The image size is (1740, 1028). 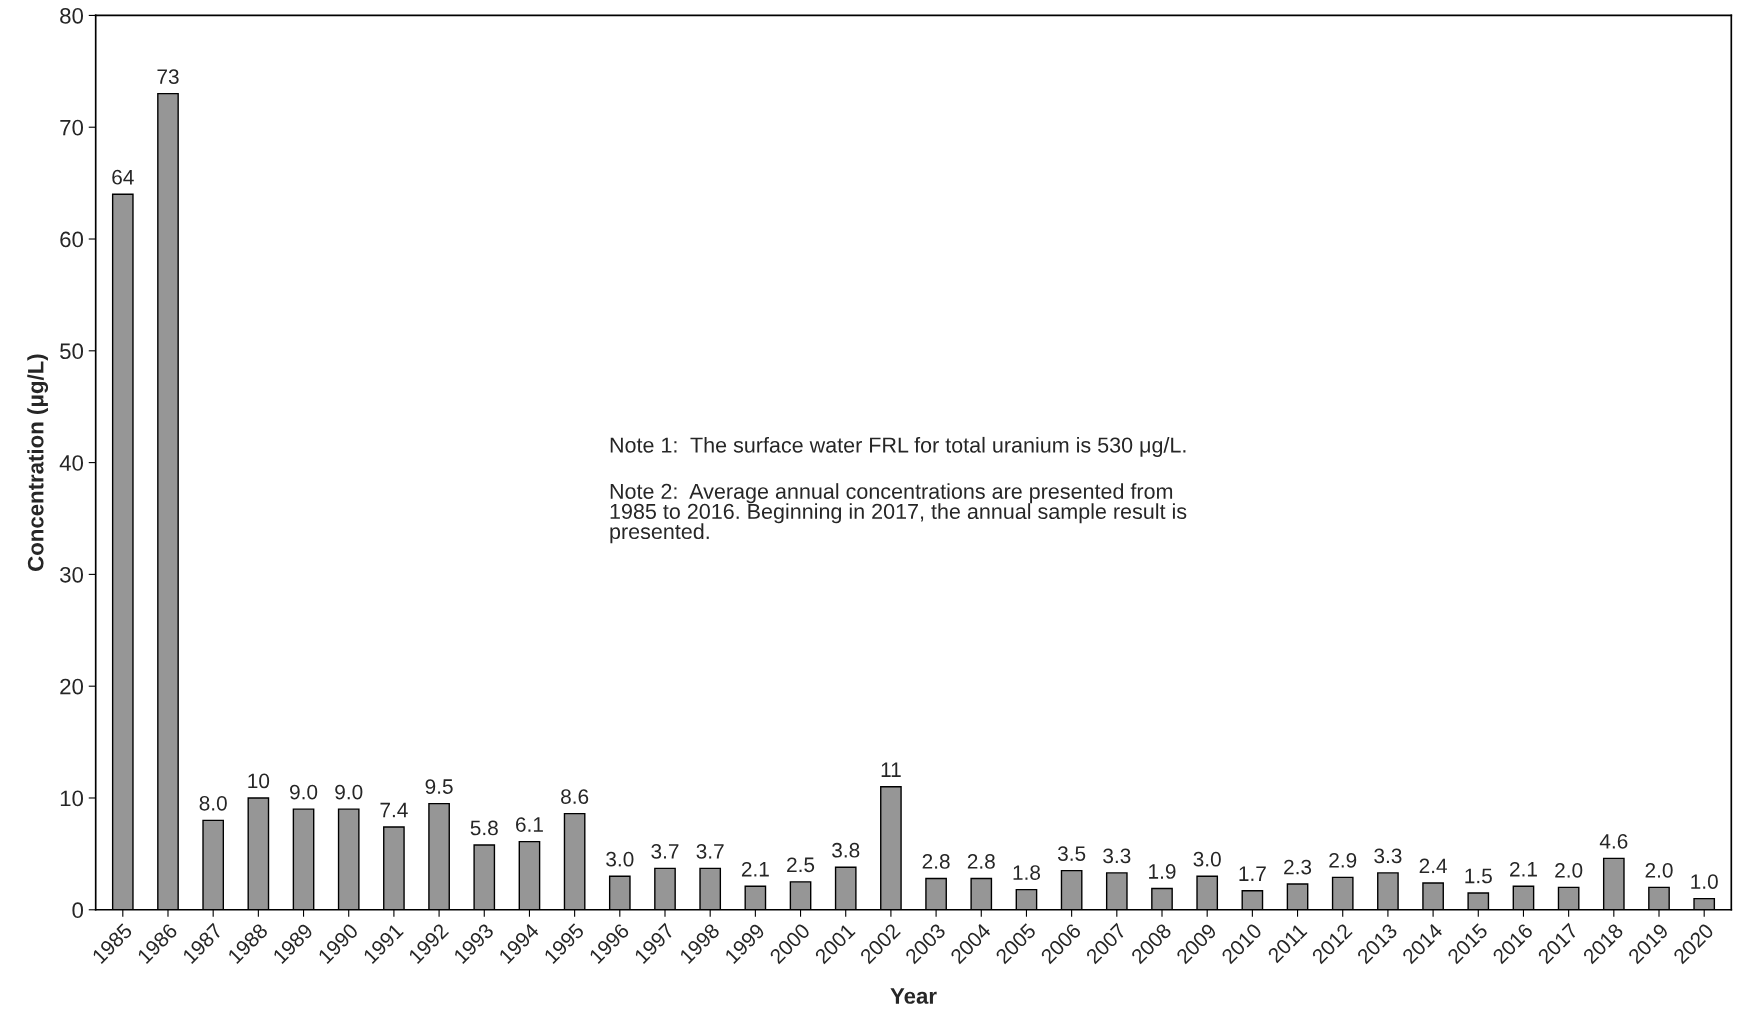 I want to click on y-tick-label: 70, so click(x=72, y=127).